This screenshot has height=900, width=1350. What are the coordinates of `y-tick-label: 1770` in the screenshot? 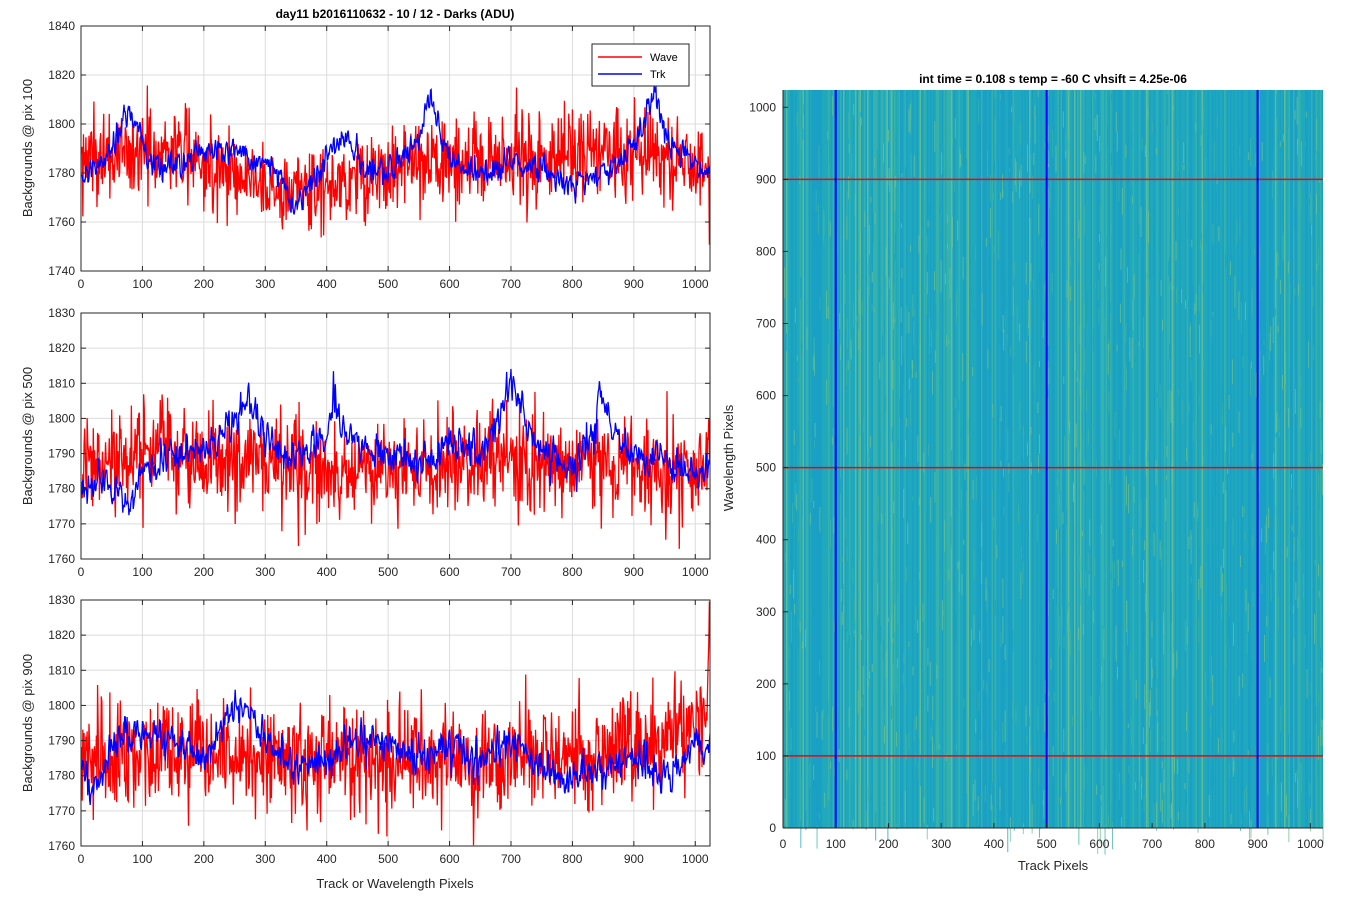 It's located at (61, 811).